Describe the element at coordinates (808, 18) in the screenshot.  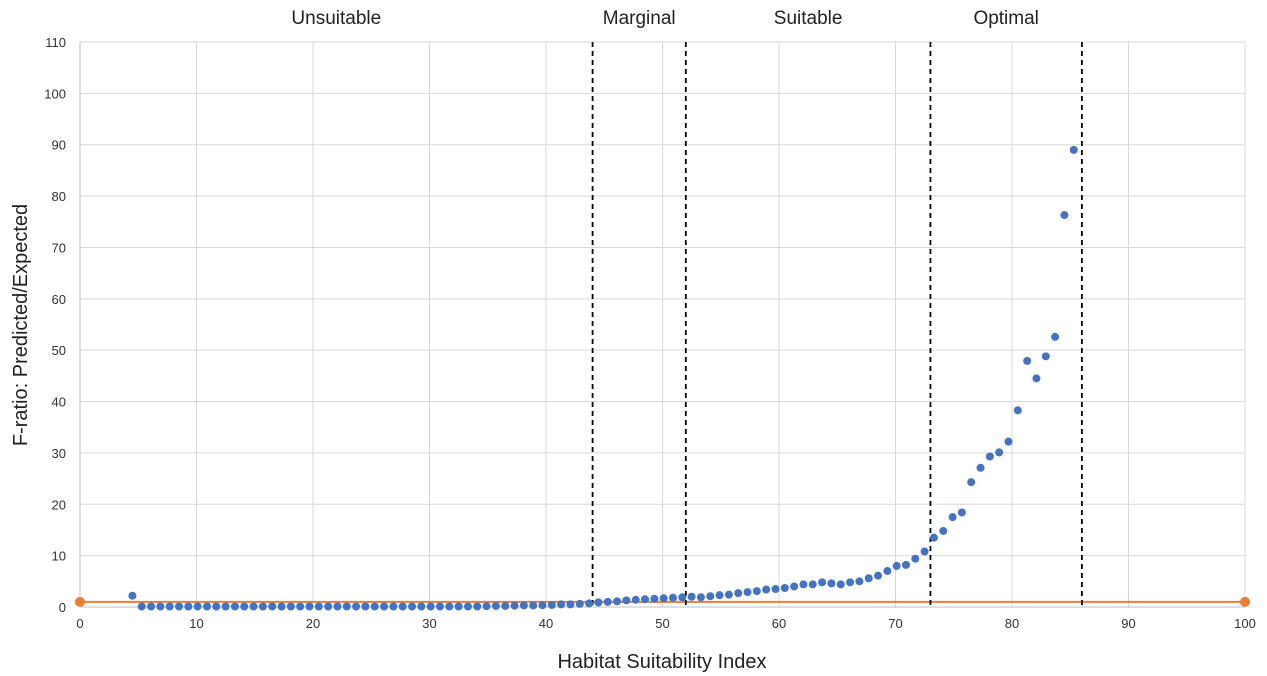
I see `zone-label-suitable: Suitable` at that location.